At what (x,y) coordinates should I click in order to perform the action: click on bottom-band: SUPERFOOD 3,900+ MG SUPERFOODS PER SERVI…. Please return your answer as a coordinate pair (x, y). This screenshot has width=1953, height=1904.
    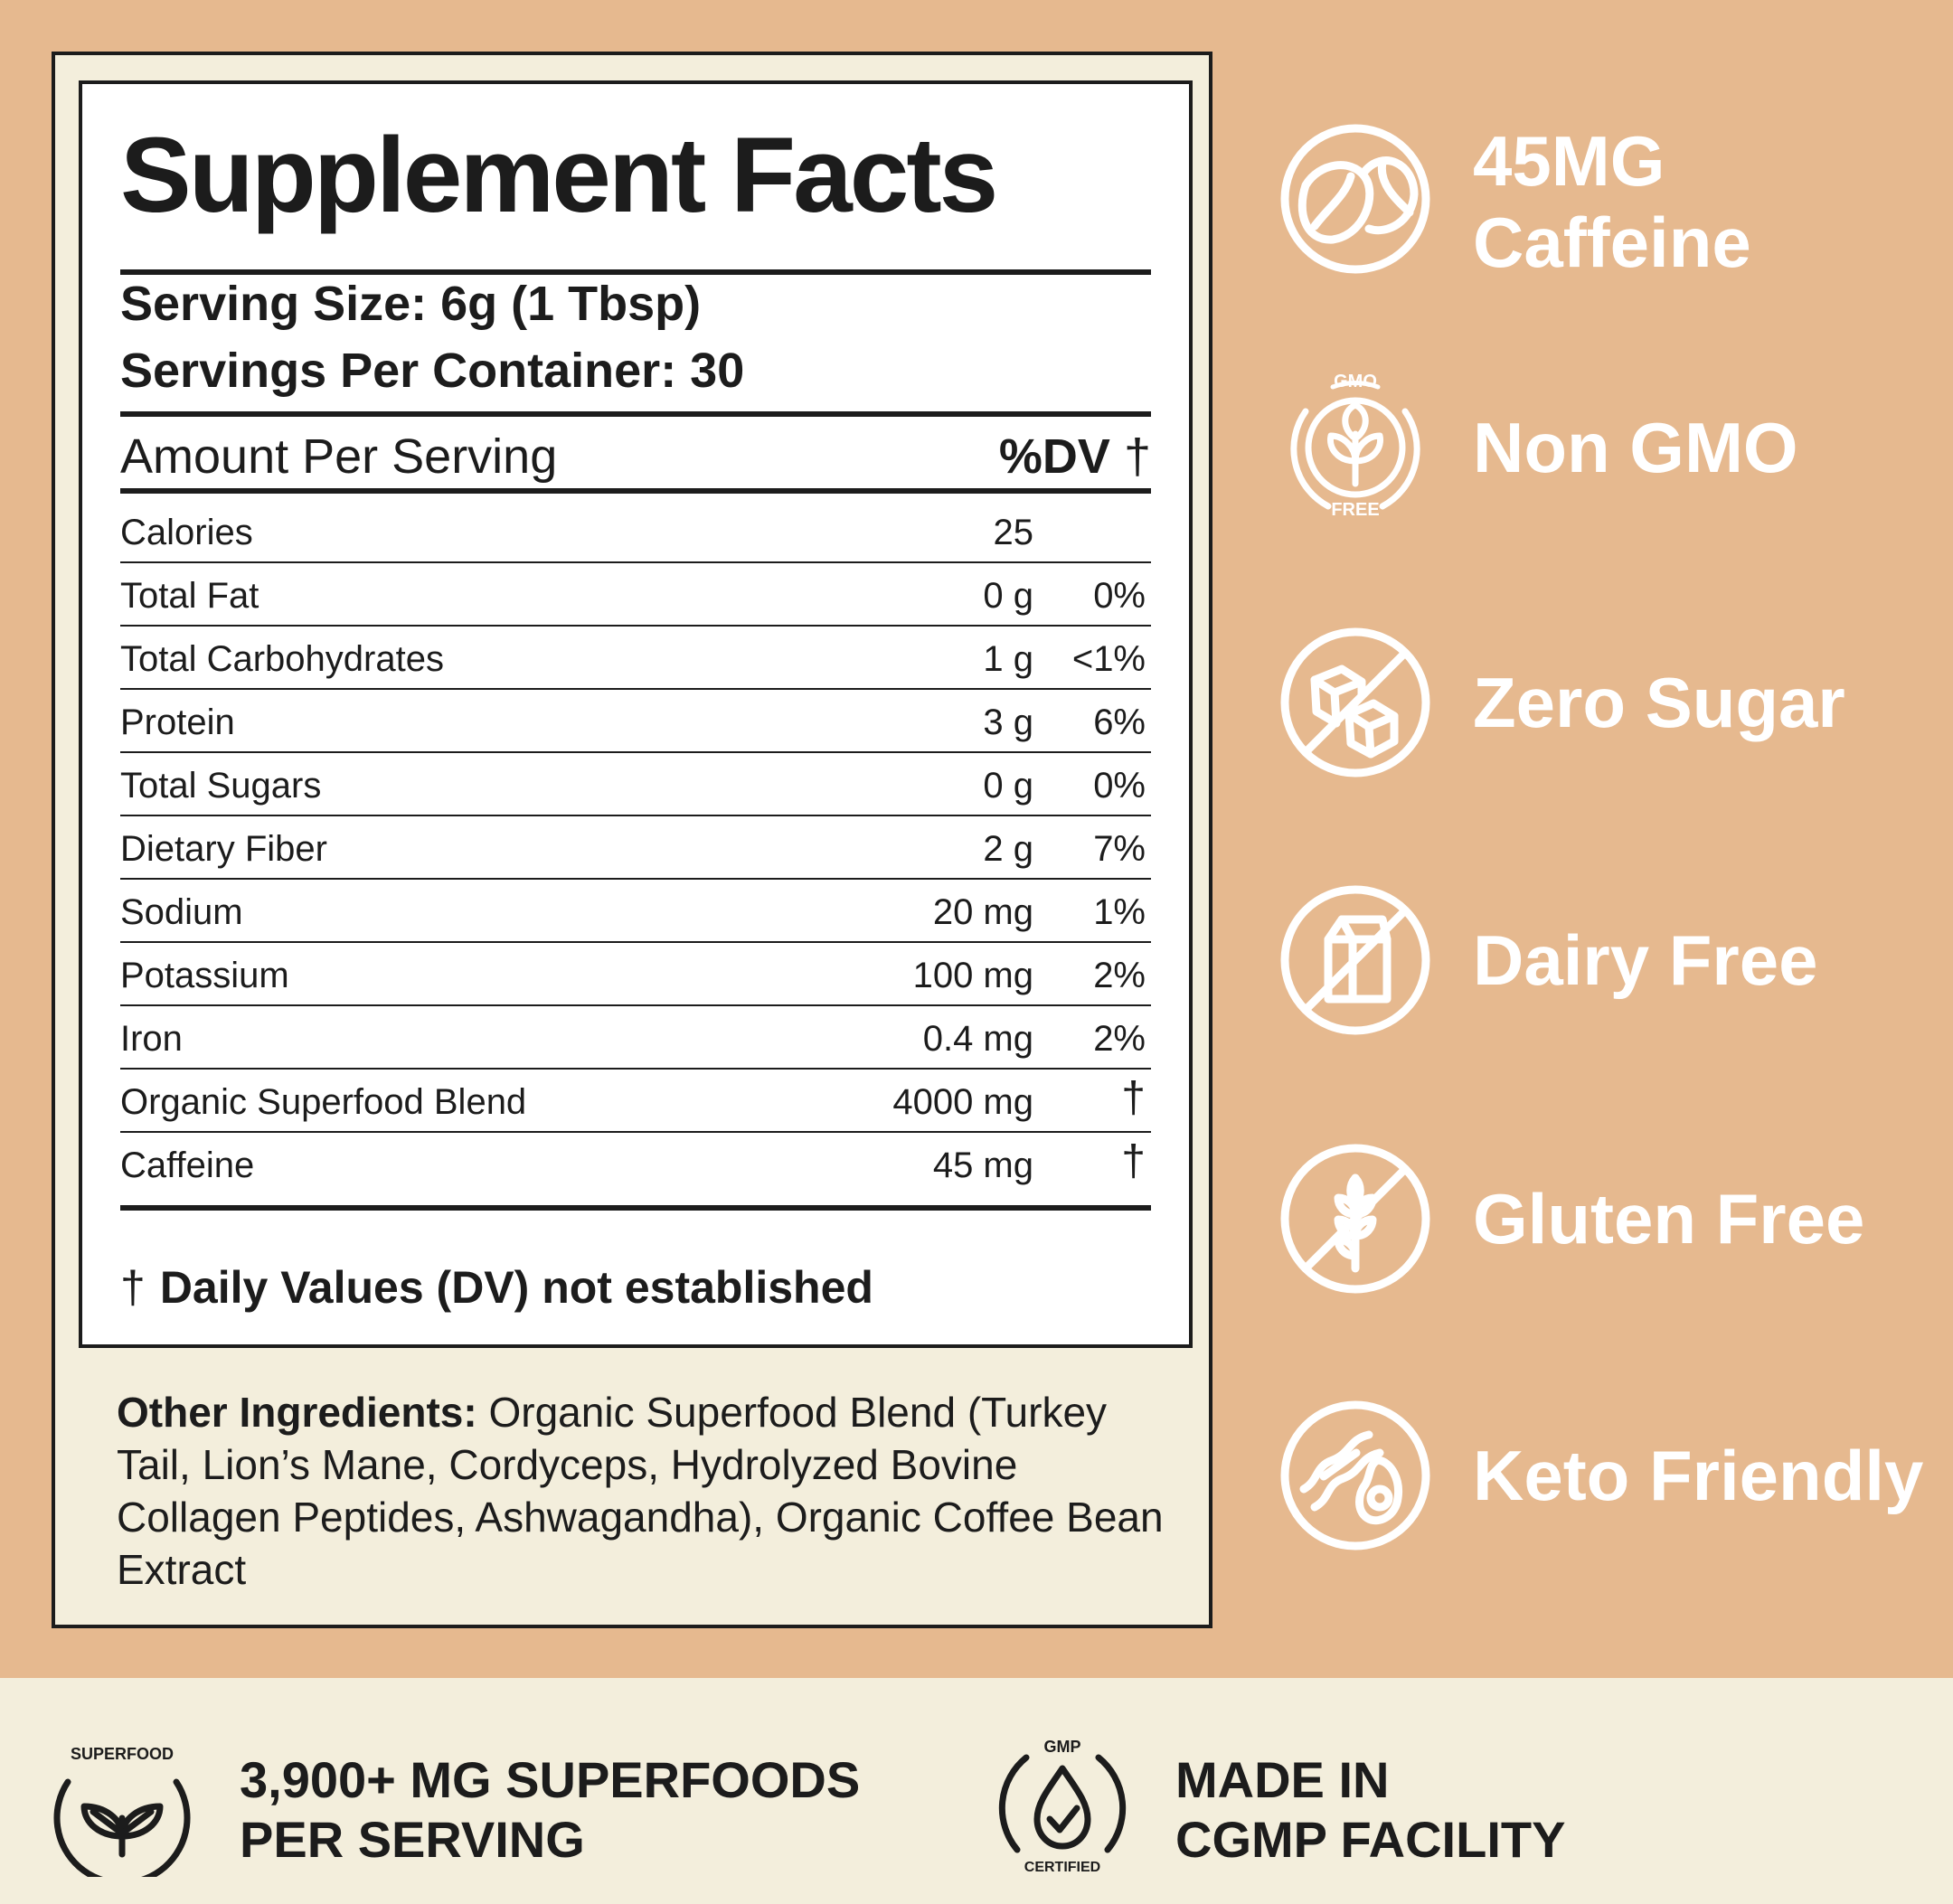
    Looking at the image, I should click on (976, 1791).